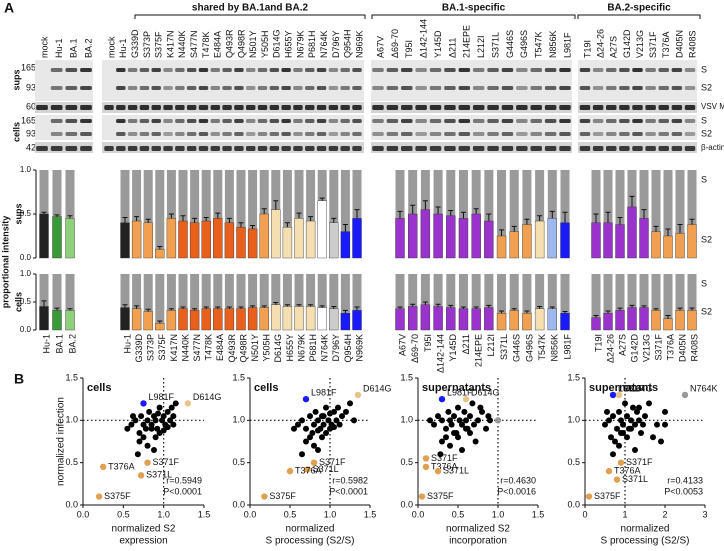 The width and height of the screenshot is (724, 551). What do you see at coordinates (510, 44) in the screenshot?
I see `lane-label: G446S` at bounding box center [510, 44].